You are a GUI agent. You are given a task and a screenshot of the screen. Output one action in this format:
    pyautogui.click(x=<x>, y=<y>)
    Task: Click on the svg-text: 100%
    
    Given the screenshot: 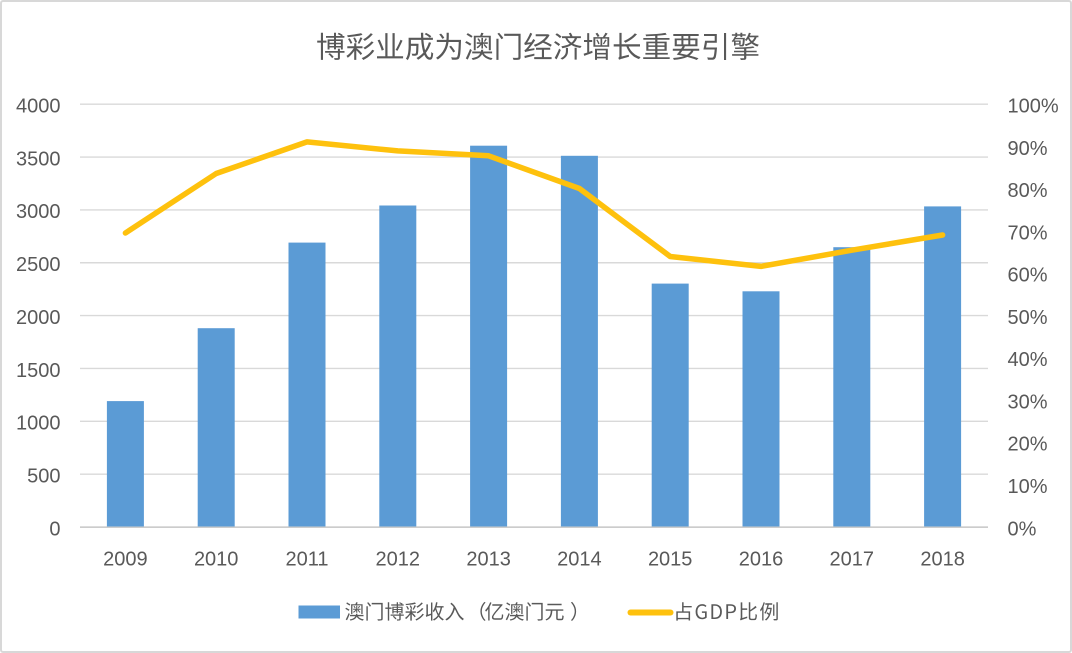 What is the action you would take?
    pyautogui.click(x=1033, y=107)
    